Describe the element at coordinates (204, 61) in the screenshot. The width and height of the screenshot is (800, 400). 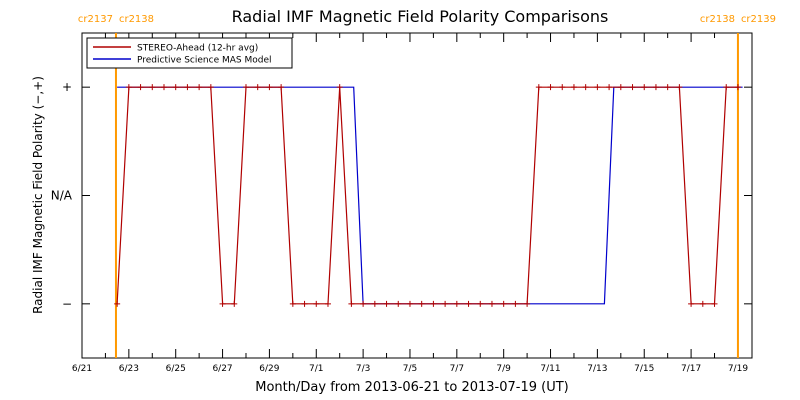
I see `legend-entry-label: Predictive Science MAS Model` at that location.